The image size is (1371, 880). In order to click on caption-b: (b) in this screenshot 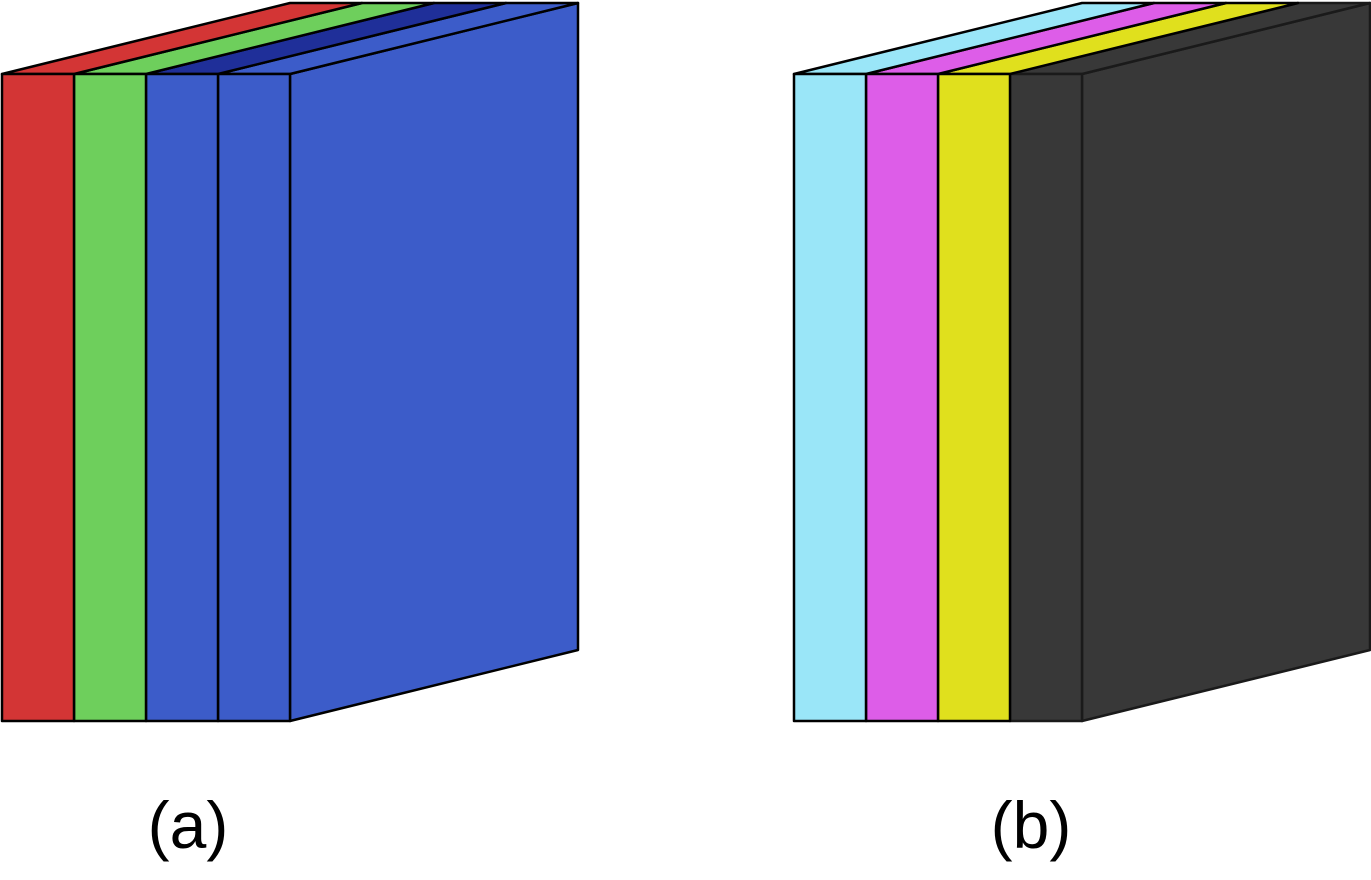, I will do `click(1031, 825)`.